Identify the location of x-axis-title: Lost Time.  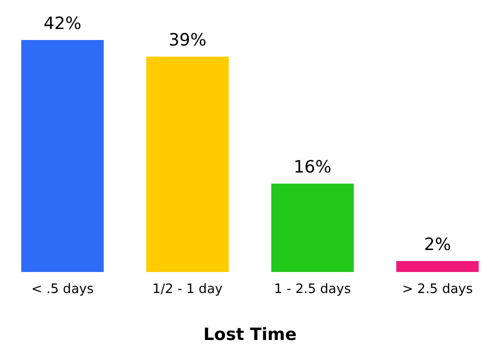
(250, 335).